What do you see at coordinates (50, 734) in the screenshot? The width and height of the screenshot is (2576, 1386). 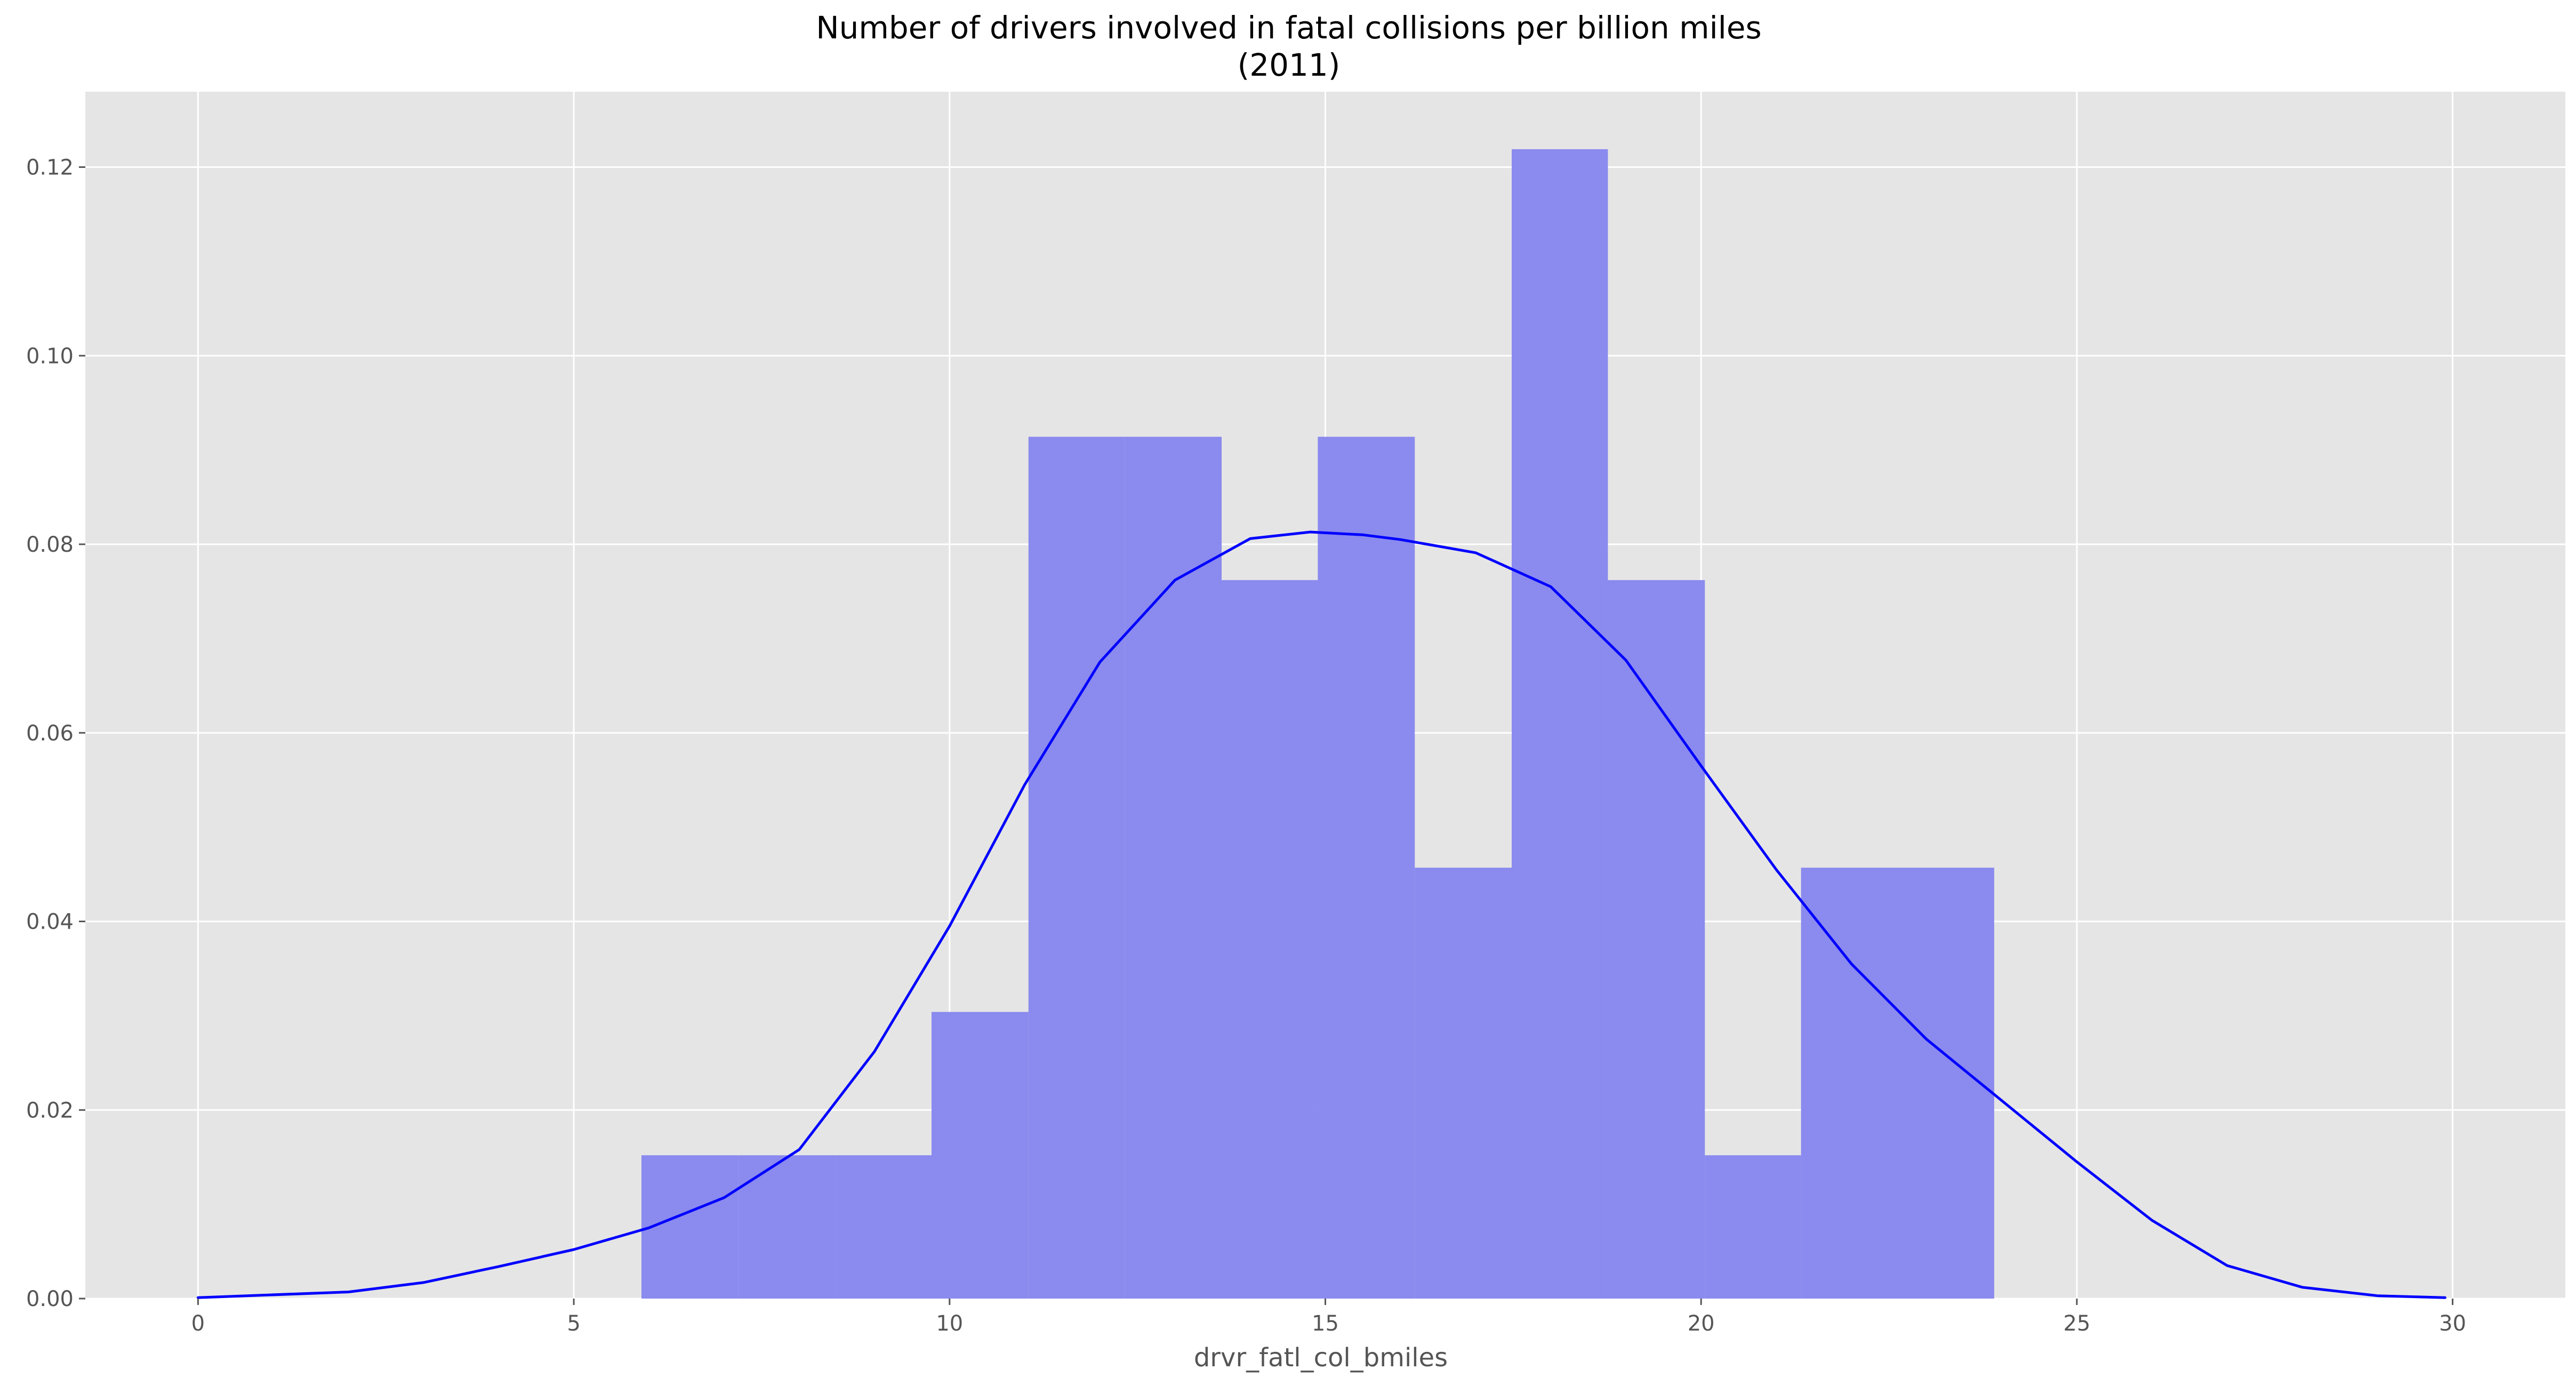 I see `y-tick-label-3: 0.06` at bounding box center [50, 734].